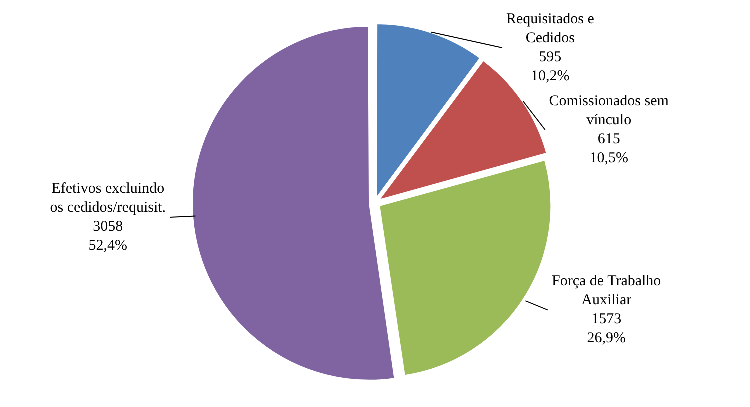 This screenshot has height=407, width=750. I want to click on slice-label: Força de Trabalho Auxiliar, so click(607, 291).